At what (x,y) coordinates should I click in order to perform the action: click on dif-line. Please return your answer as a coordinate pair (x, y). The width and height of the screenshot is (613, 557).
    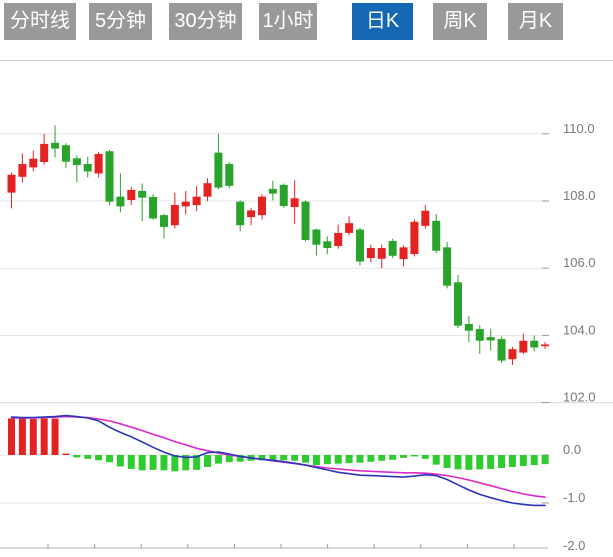
    Looking at the image, I should click on (278, 460).